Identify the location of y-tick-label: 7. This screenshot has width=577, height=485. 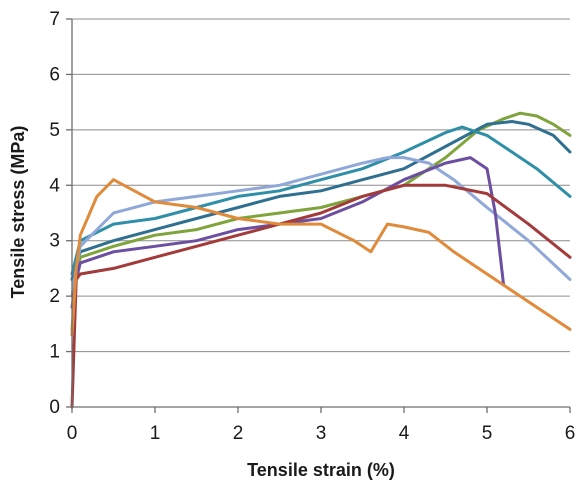
(54, 19).